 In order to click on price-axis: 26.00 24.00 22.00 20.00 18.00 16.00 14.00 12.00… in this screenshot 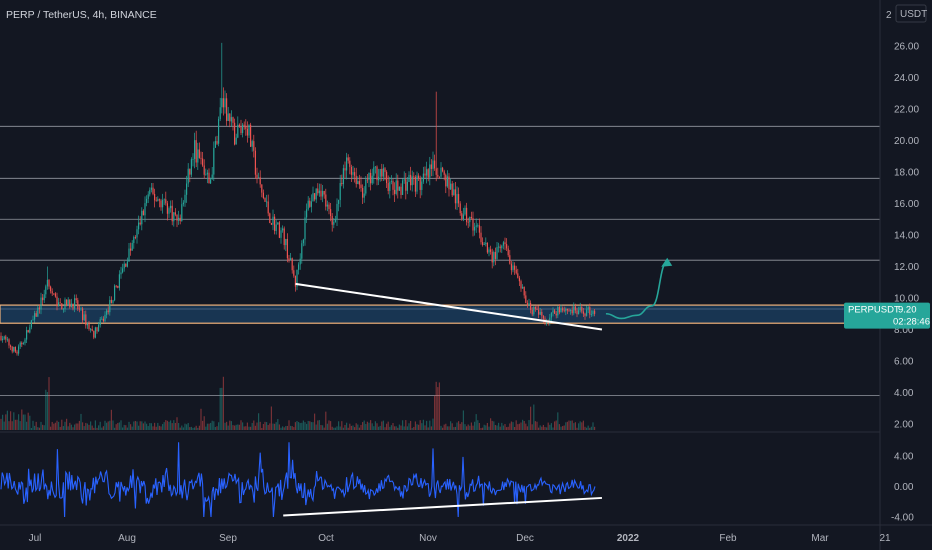, I will do `click(906, 236)`.